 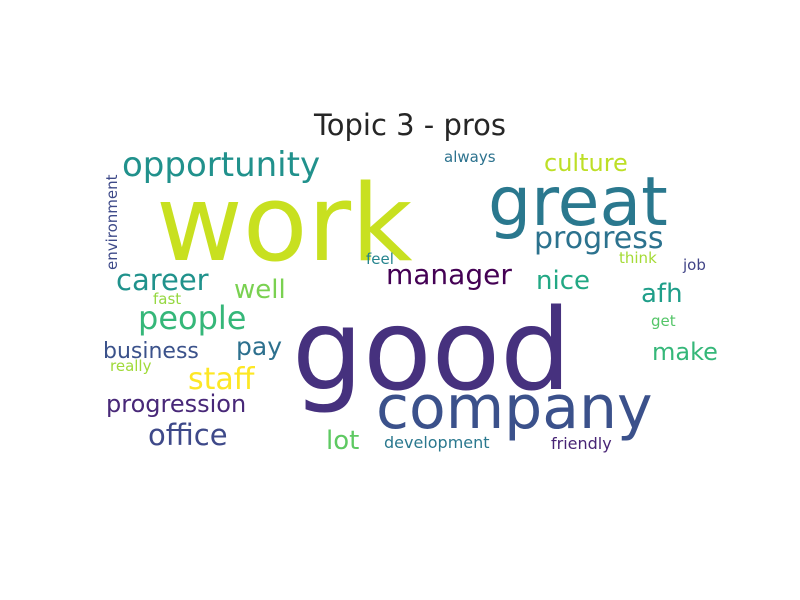 What do you see at coordinates (599, 238) in the screenshot?
I see `word-progress: progress` at bounding box center [599, 238].